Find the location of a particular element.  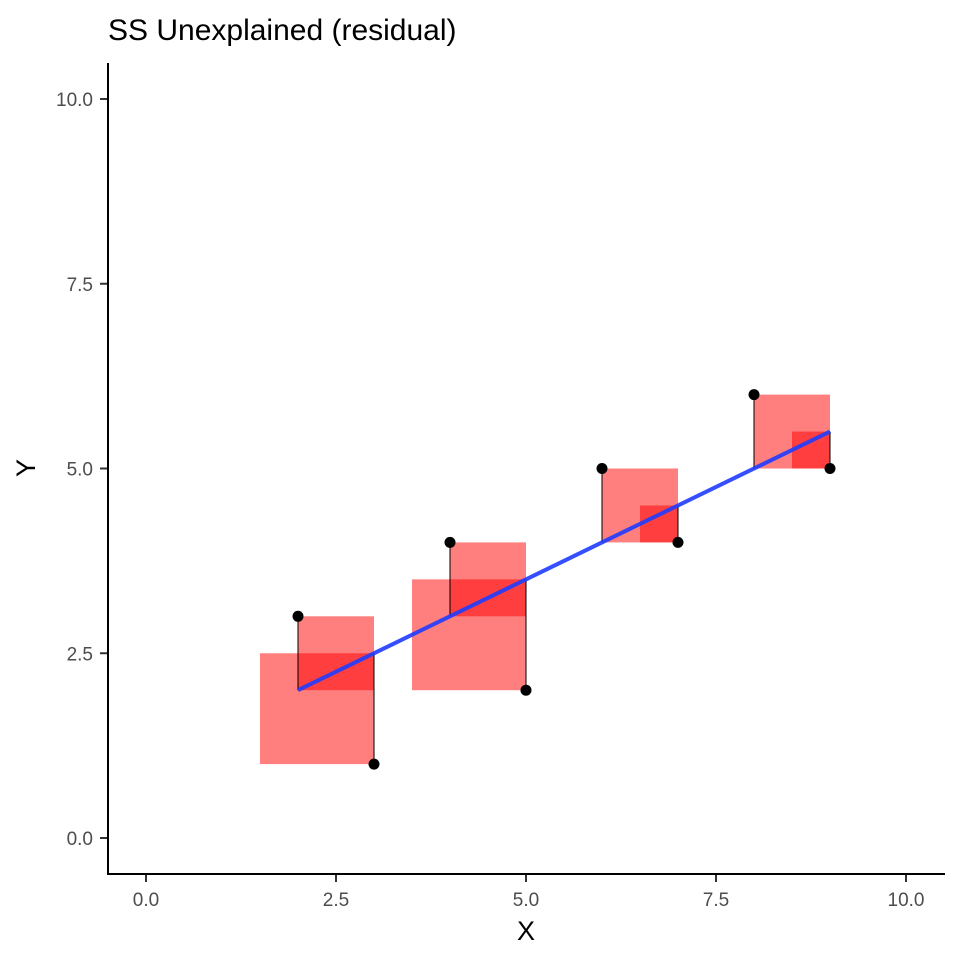

y-tick-label: 5.0 is located at coordinates (80, 470).